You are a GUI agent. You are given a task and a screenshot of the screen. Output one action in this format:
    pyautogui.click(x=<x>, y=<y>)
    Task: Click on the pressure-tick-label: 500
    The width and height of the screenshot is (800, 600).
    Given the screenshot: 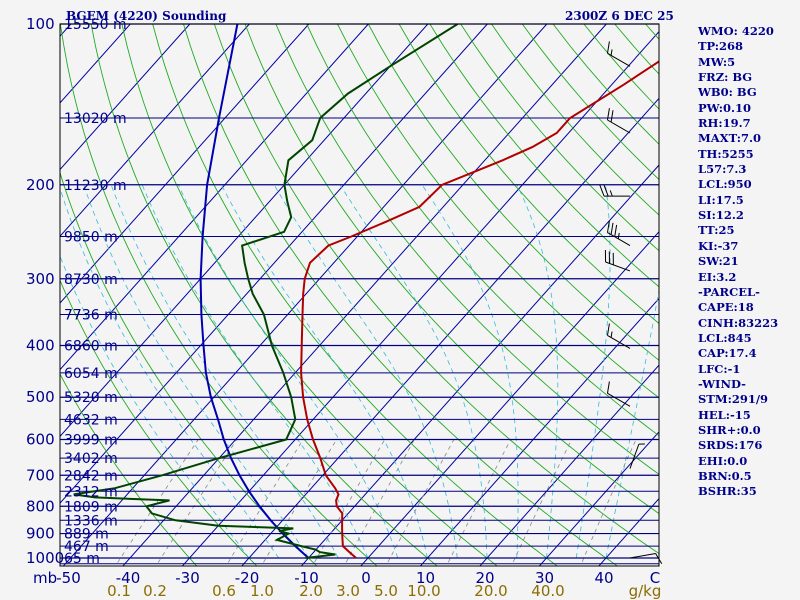 What is the action you would take?
    pyautogui.click(x=40, y=397)
    